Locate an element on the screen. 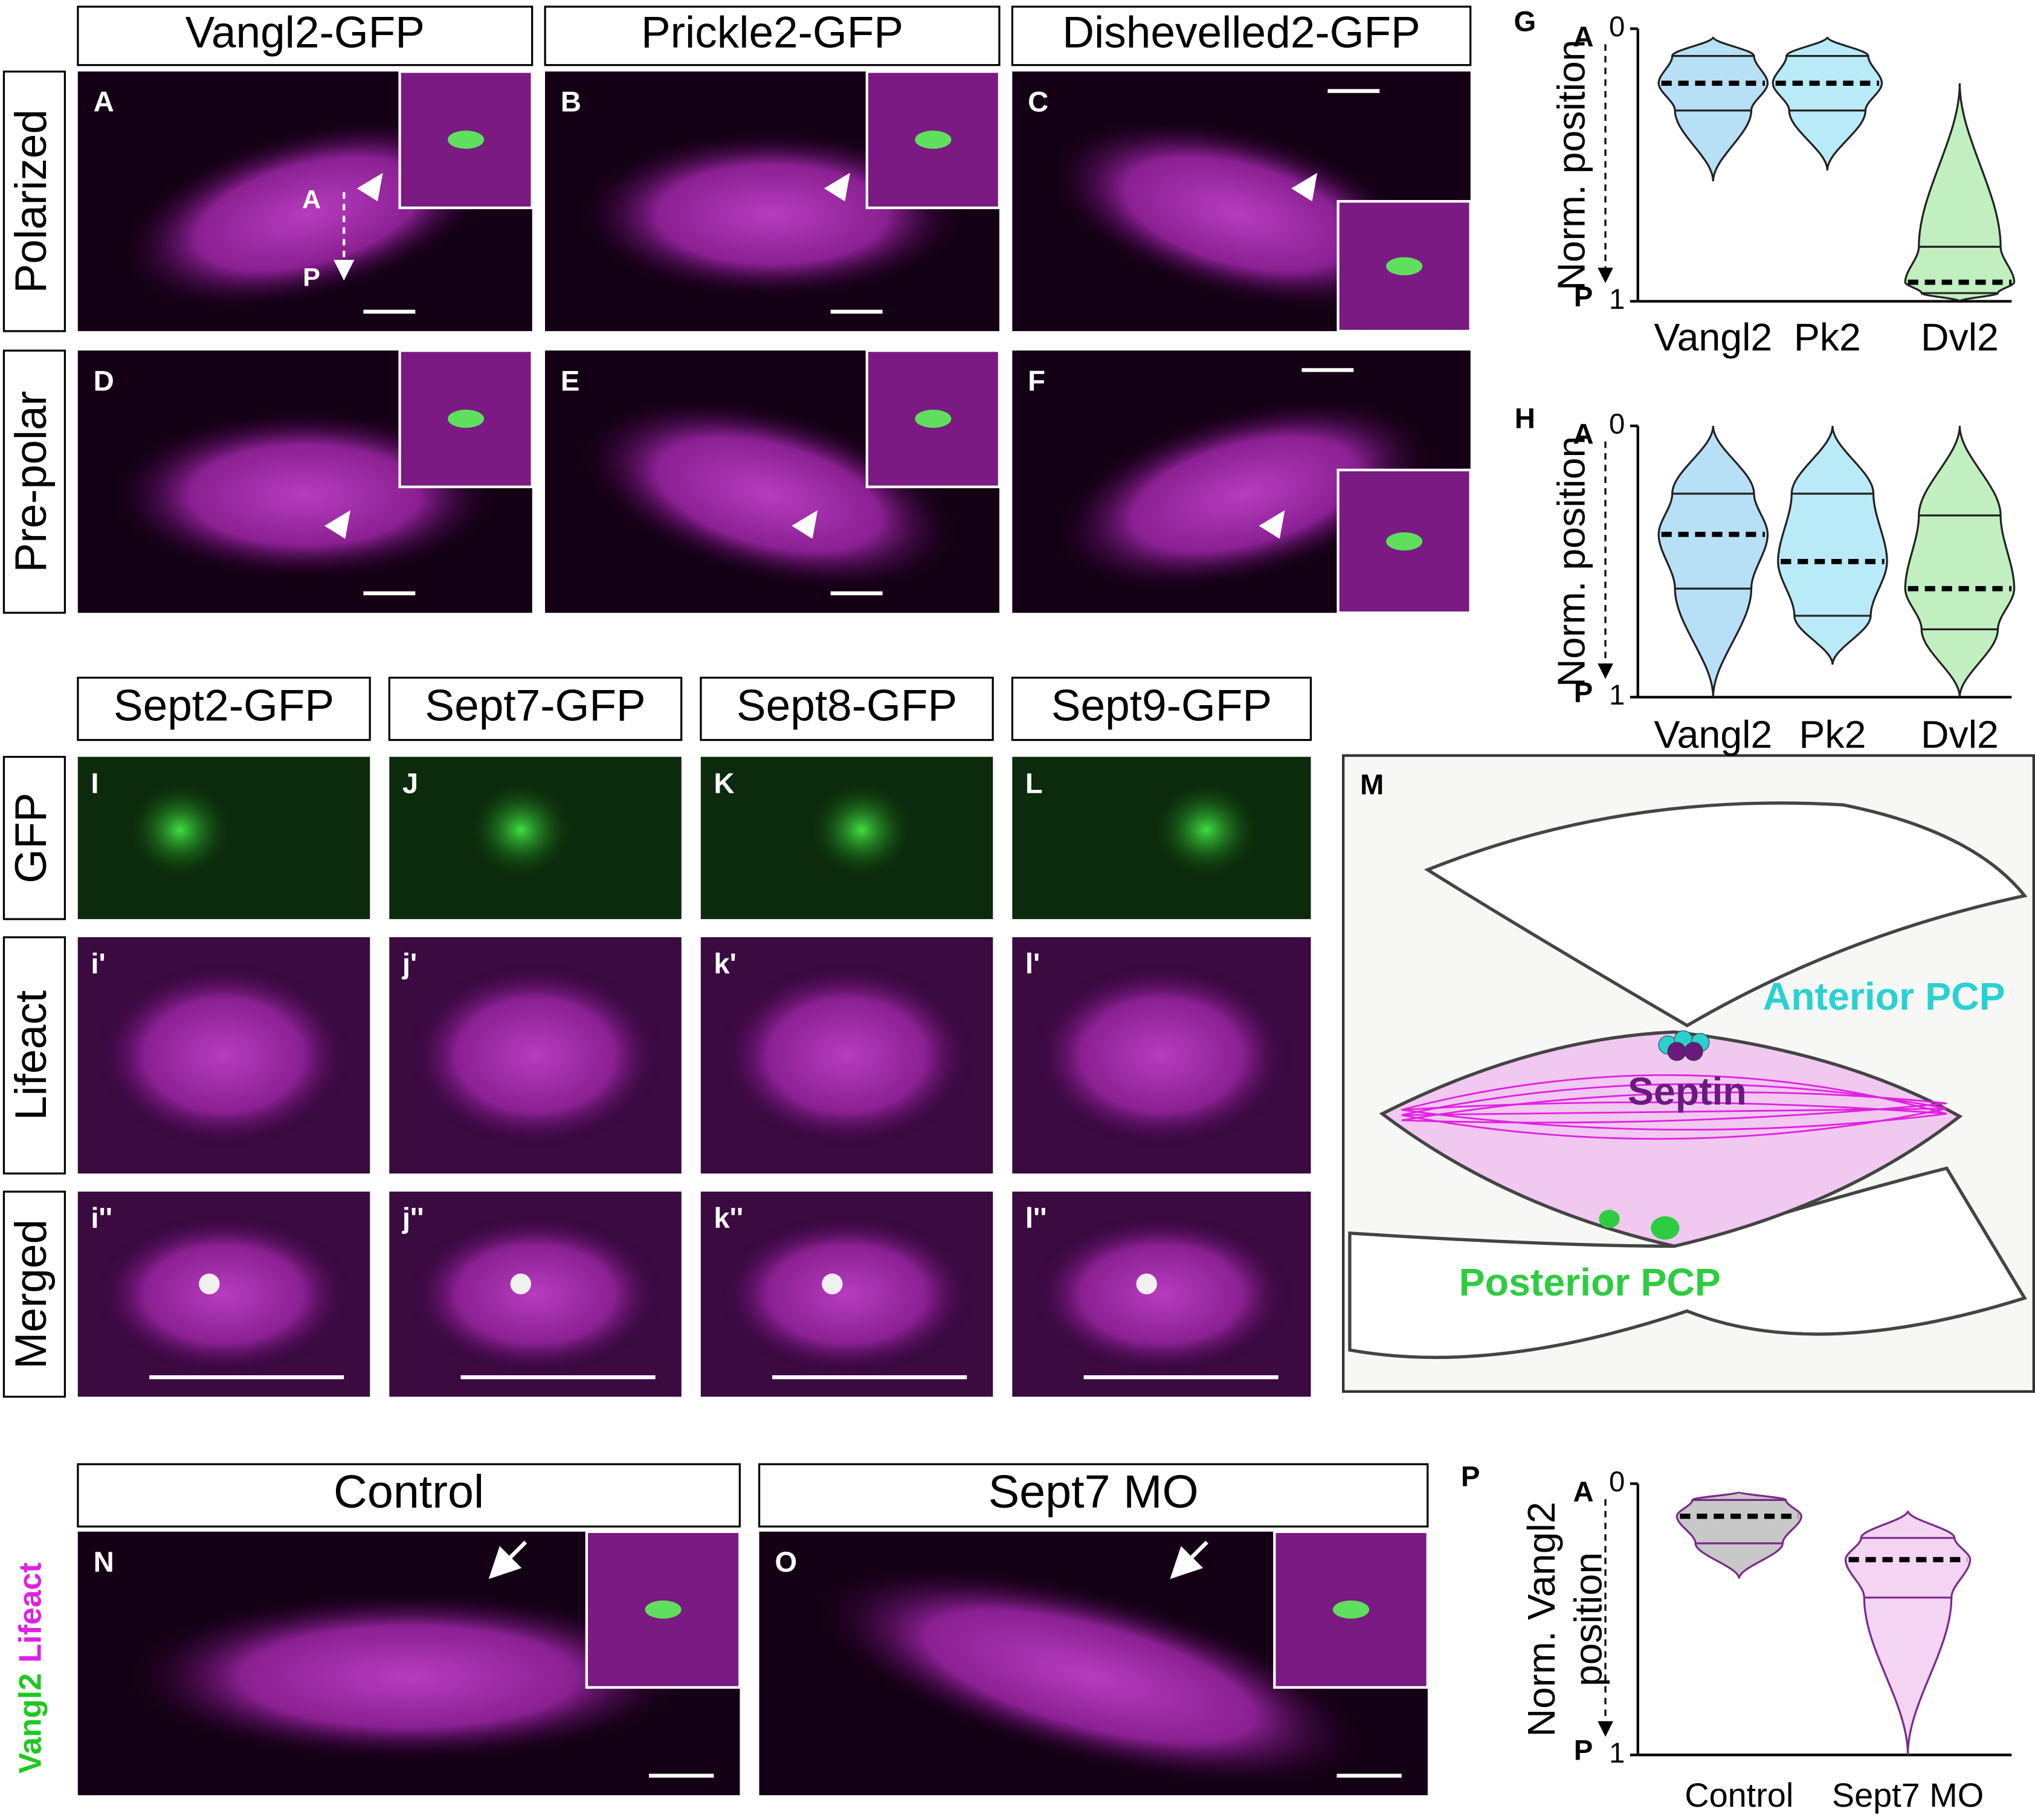  label-text: Sept2-GFP is located at coordinates (224, 705).